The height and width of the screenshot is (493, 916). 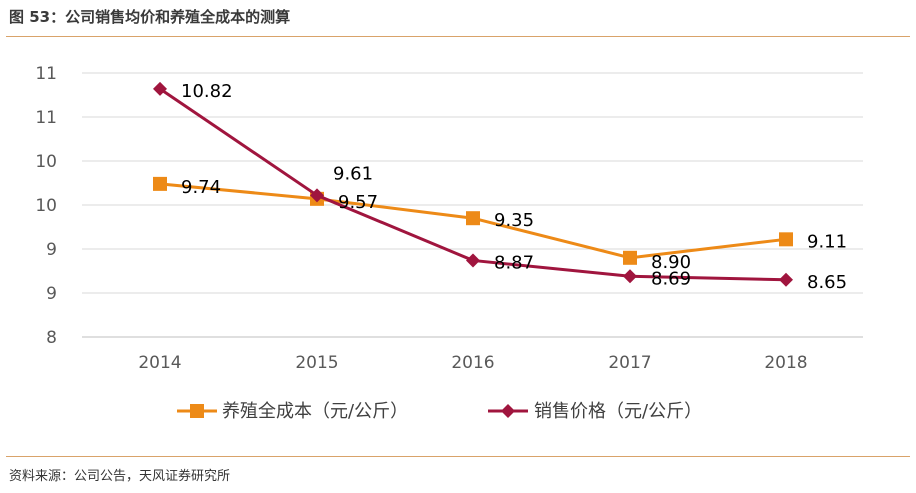 What do you see at coordinates (358, 202) in the screenshot?
I see `data-label: 9.57` at bounding box center [358, 202].